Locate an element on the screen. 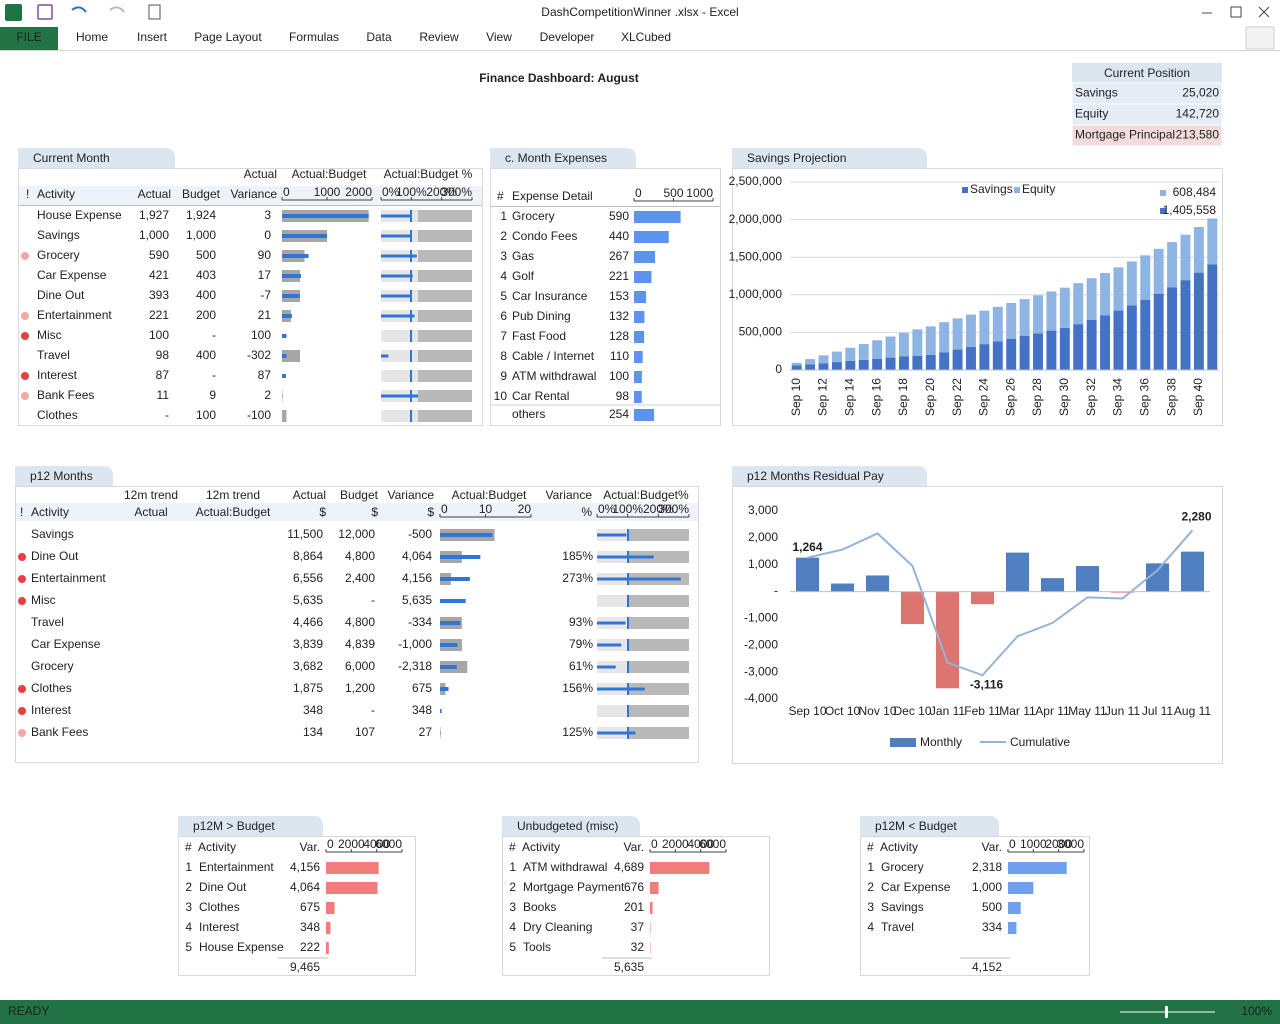 This screenshot has height=1024, width=1280. rank: 7 is located at coordinates (503, 336).